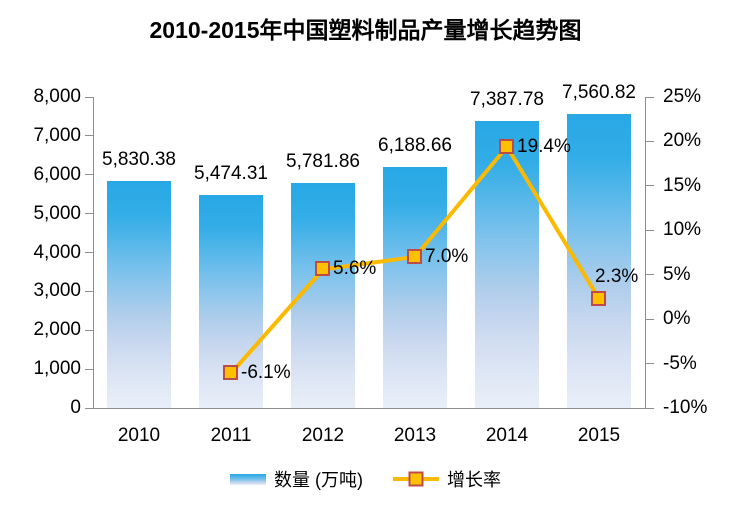 The image size is (731, 505). I want to click on left-axis-tick-label: 1,000, so click(57, 369).